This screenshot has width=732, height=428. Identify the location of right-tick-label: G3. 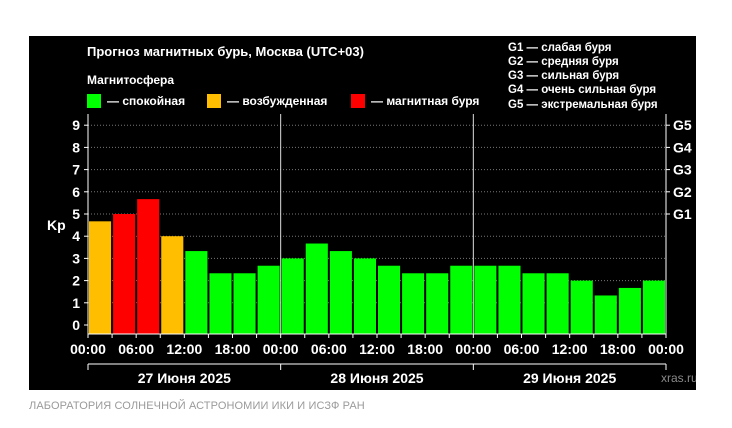
(682, 170).